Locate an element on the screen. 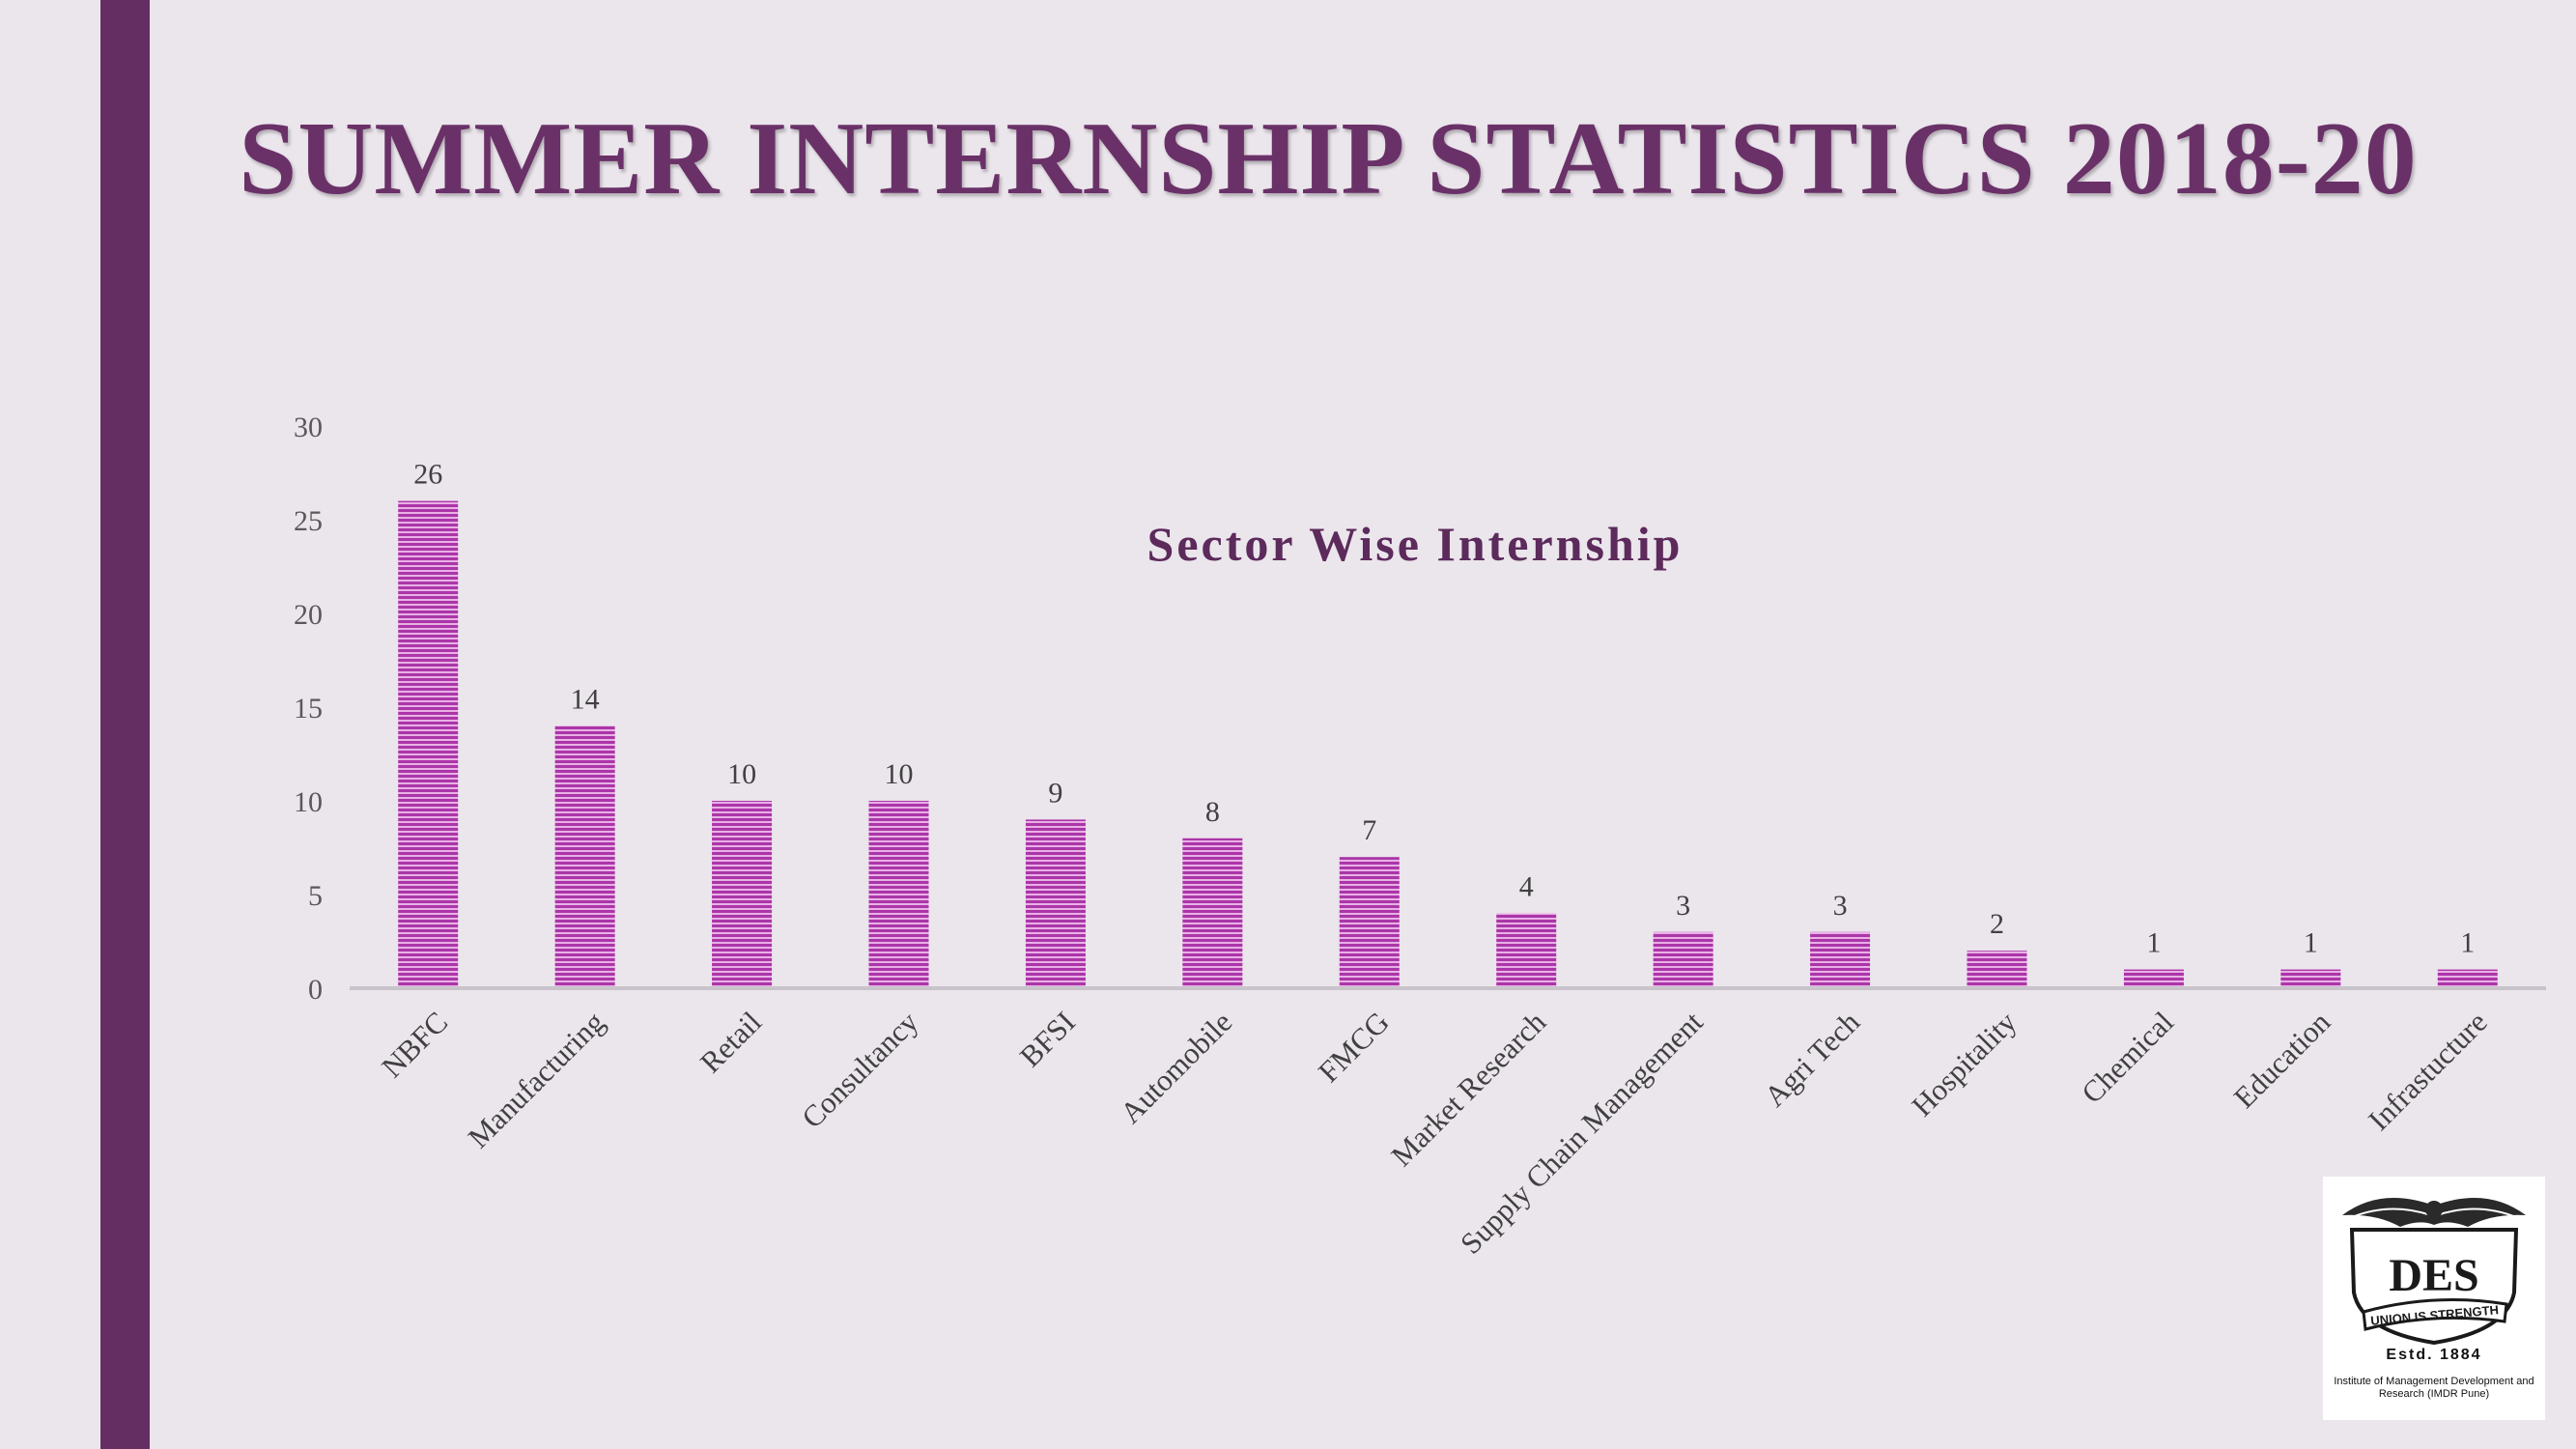 Image resolution: width=2576 pixels, height=1449 pixels. svg-text: DES is located at coordinates (2433, 1275).